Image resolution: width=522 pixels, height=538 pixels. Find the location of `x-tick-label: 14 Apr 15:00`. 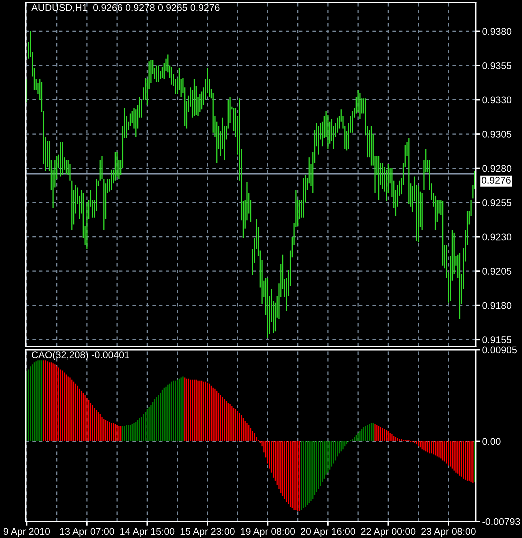

x-tick-label: 14 Apr 15:00 is located at coordinates (147, 533).